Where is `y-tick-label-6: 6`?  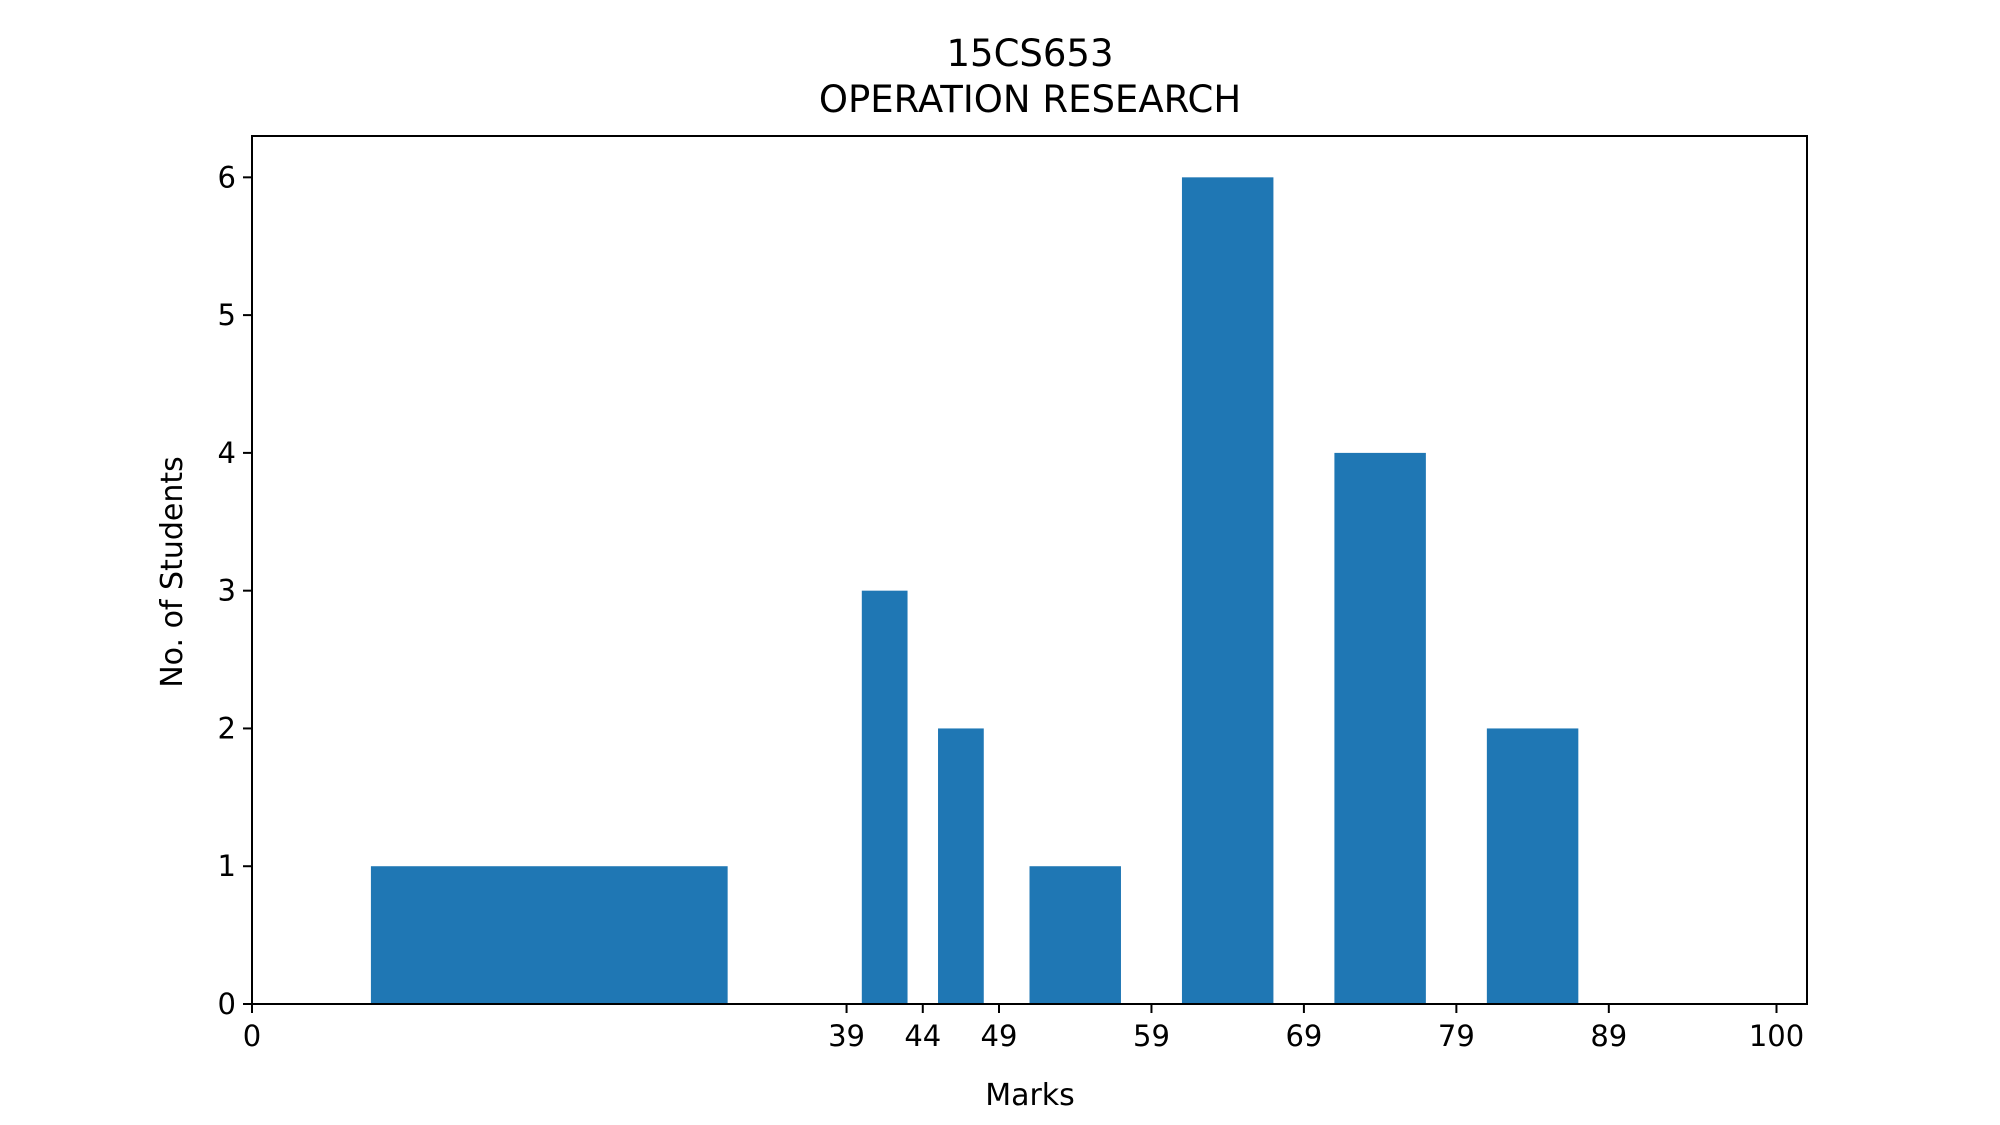
y-tick-label-6: 6 is located at coordinates (227, 177).